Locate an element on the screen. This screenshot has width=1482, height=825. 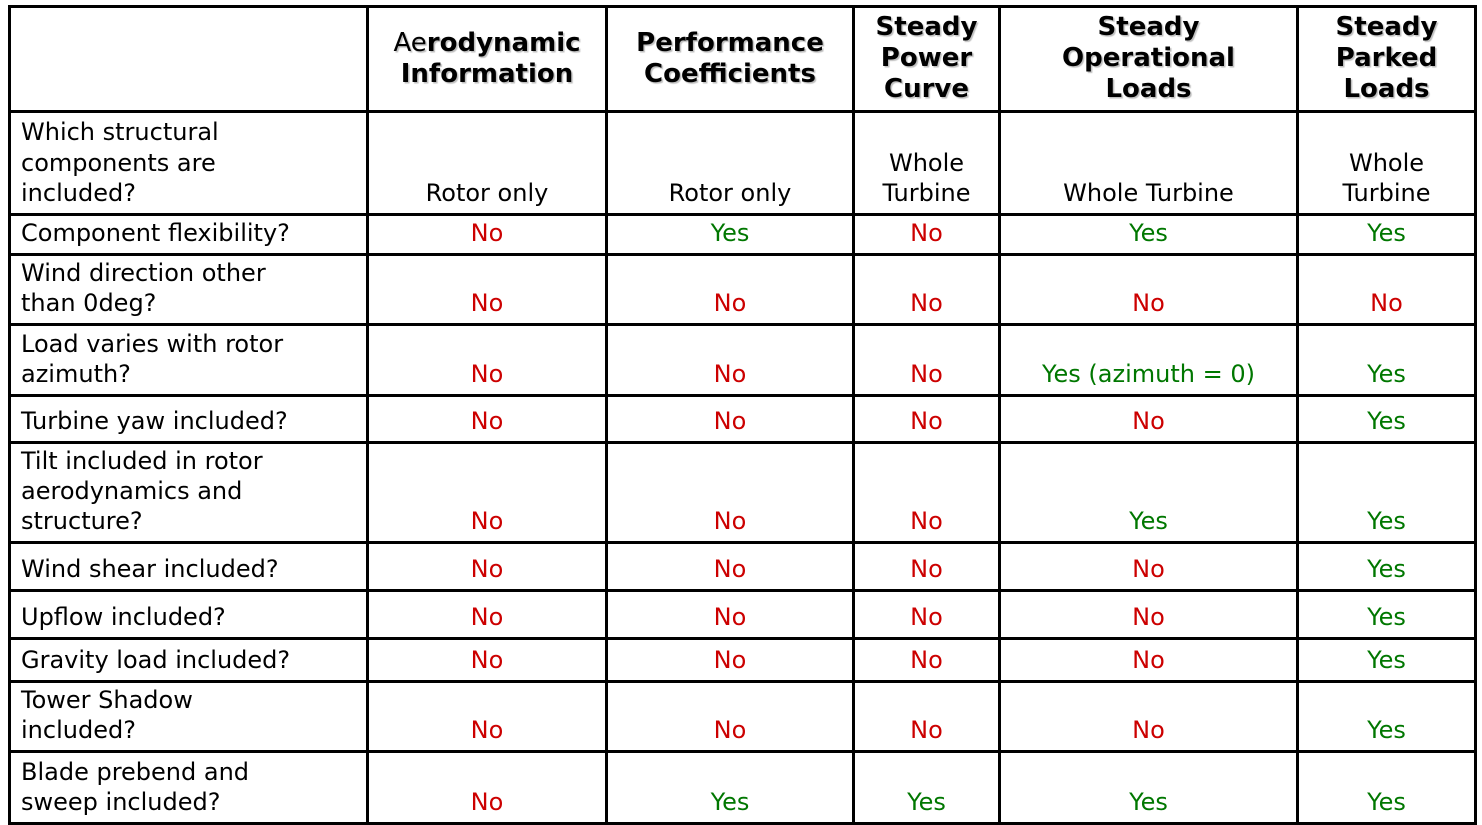
table-row-component-flexibility: Component flexibility? No Yes No Yes Yes is located at coordinates (742, 234).